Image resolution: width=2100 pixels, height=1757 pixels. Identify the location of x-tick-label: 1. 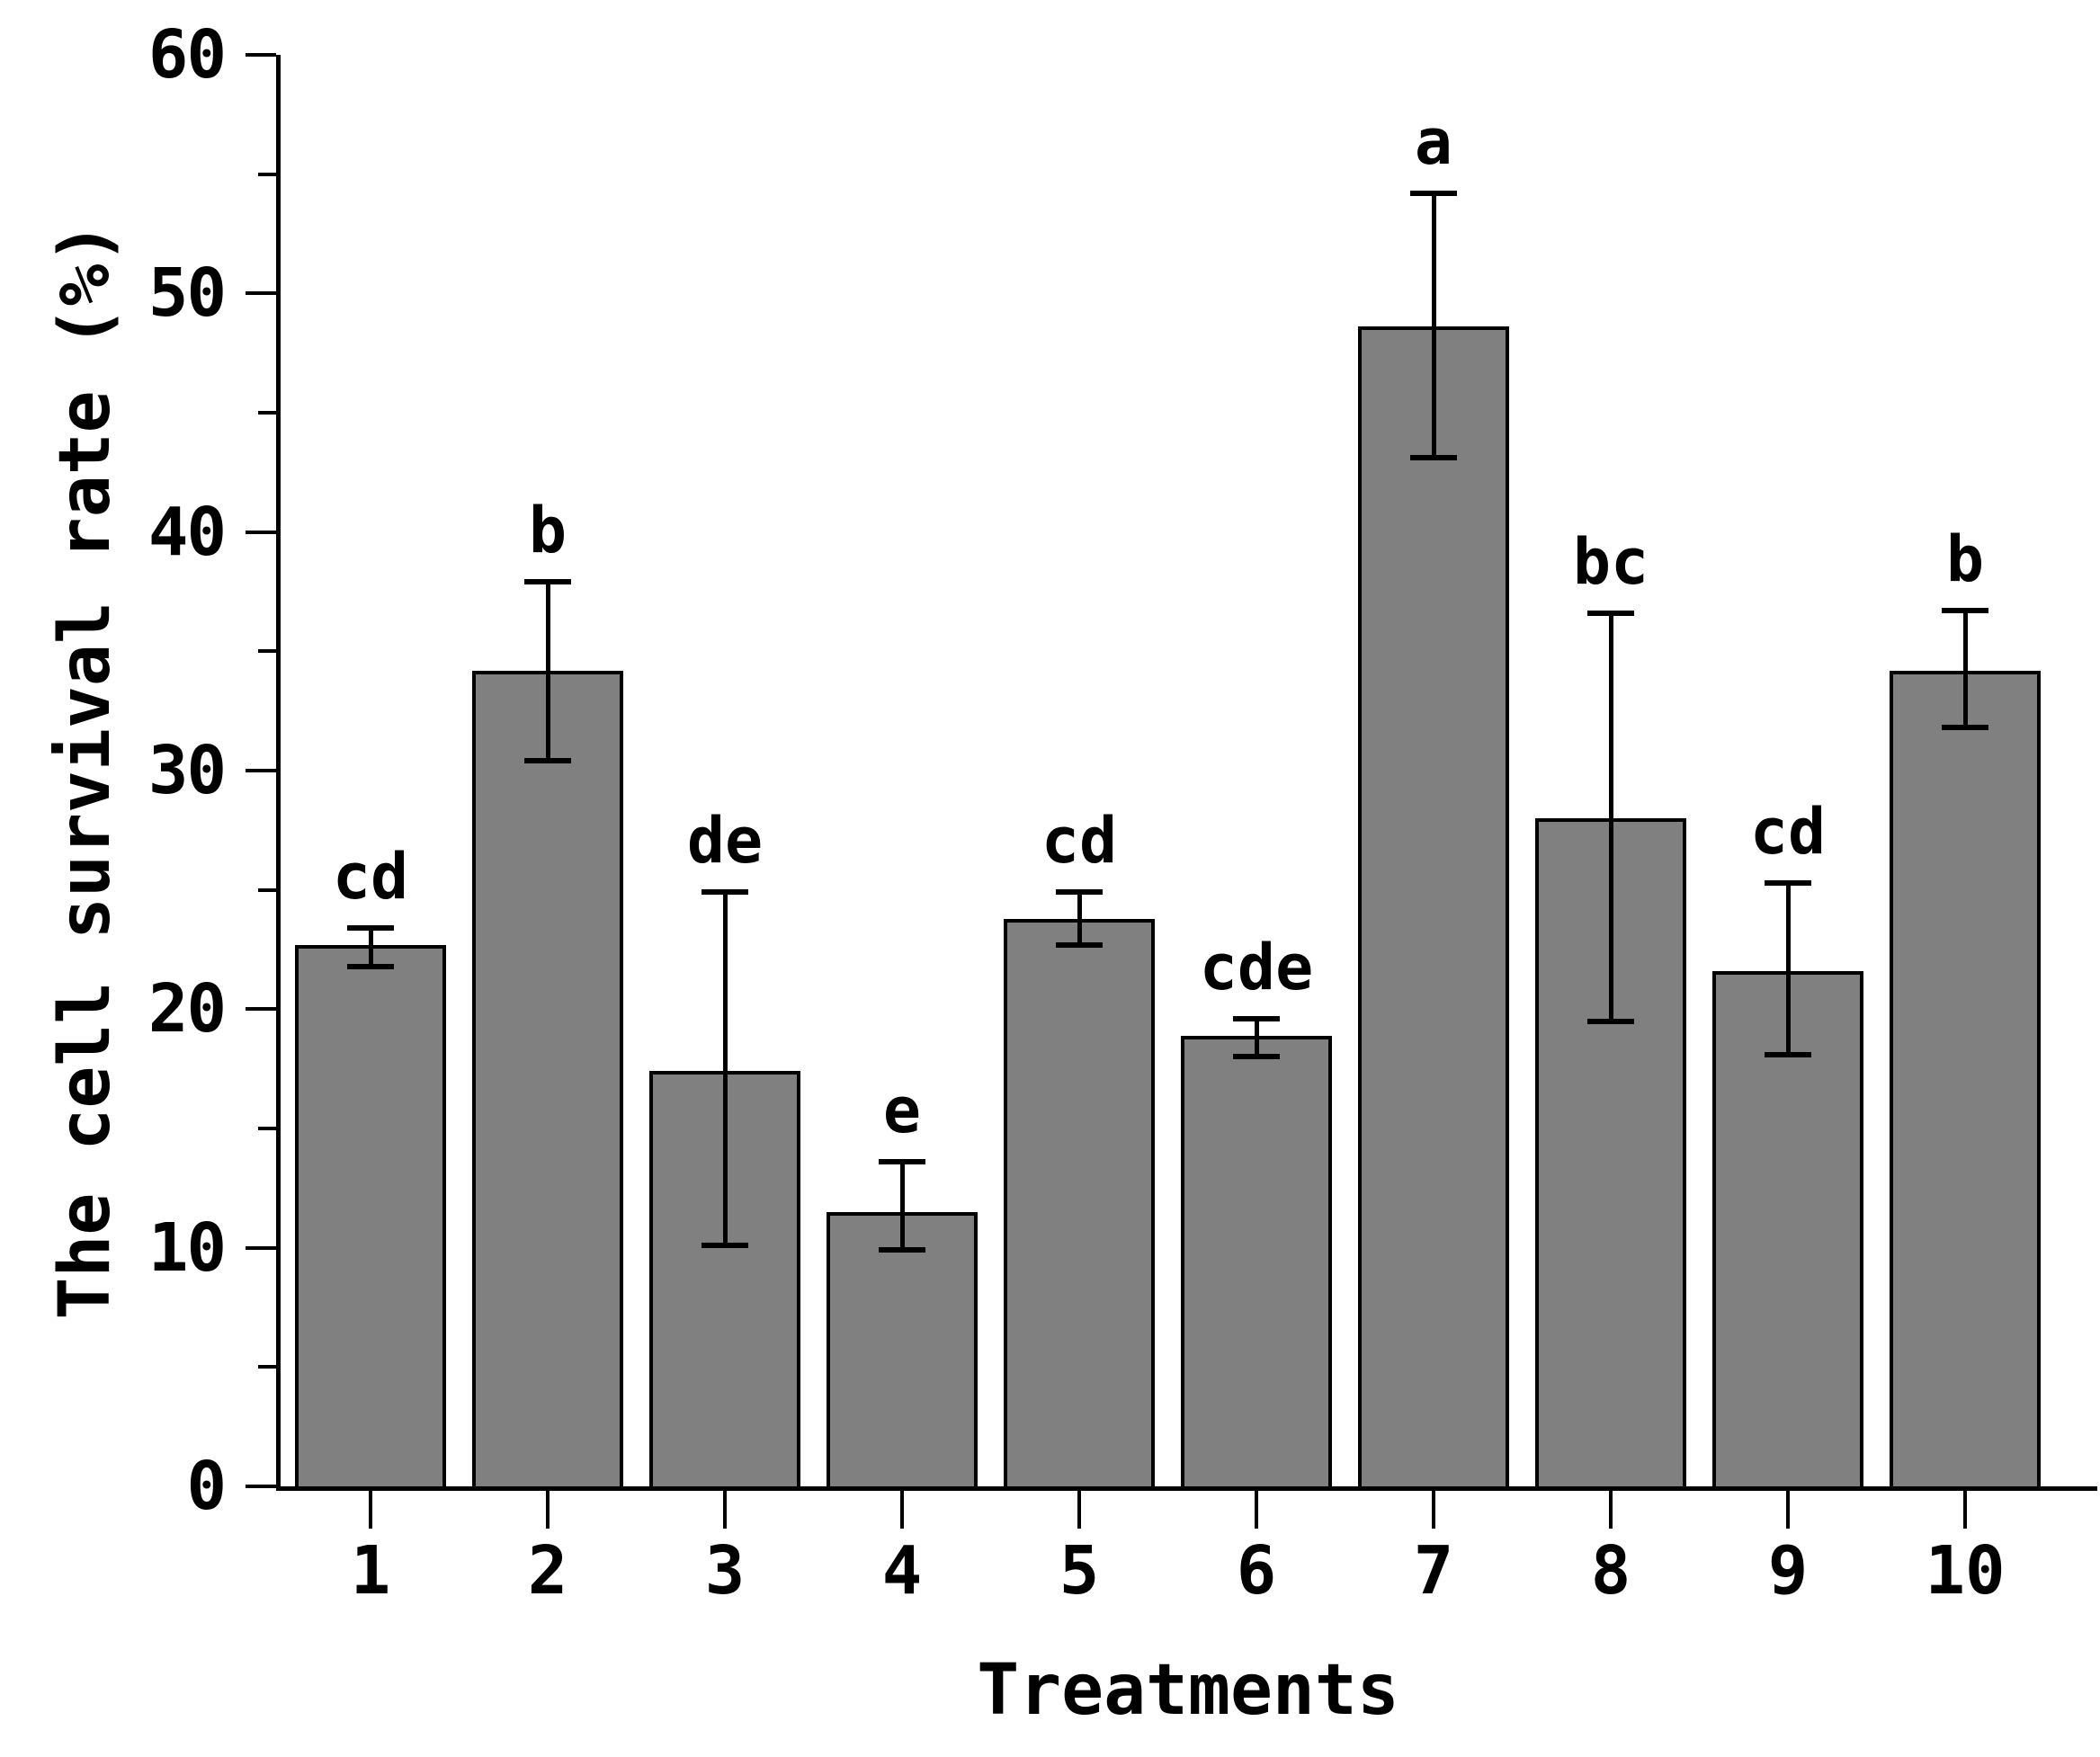
(370, 1571).